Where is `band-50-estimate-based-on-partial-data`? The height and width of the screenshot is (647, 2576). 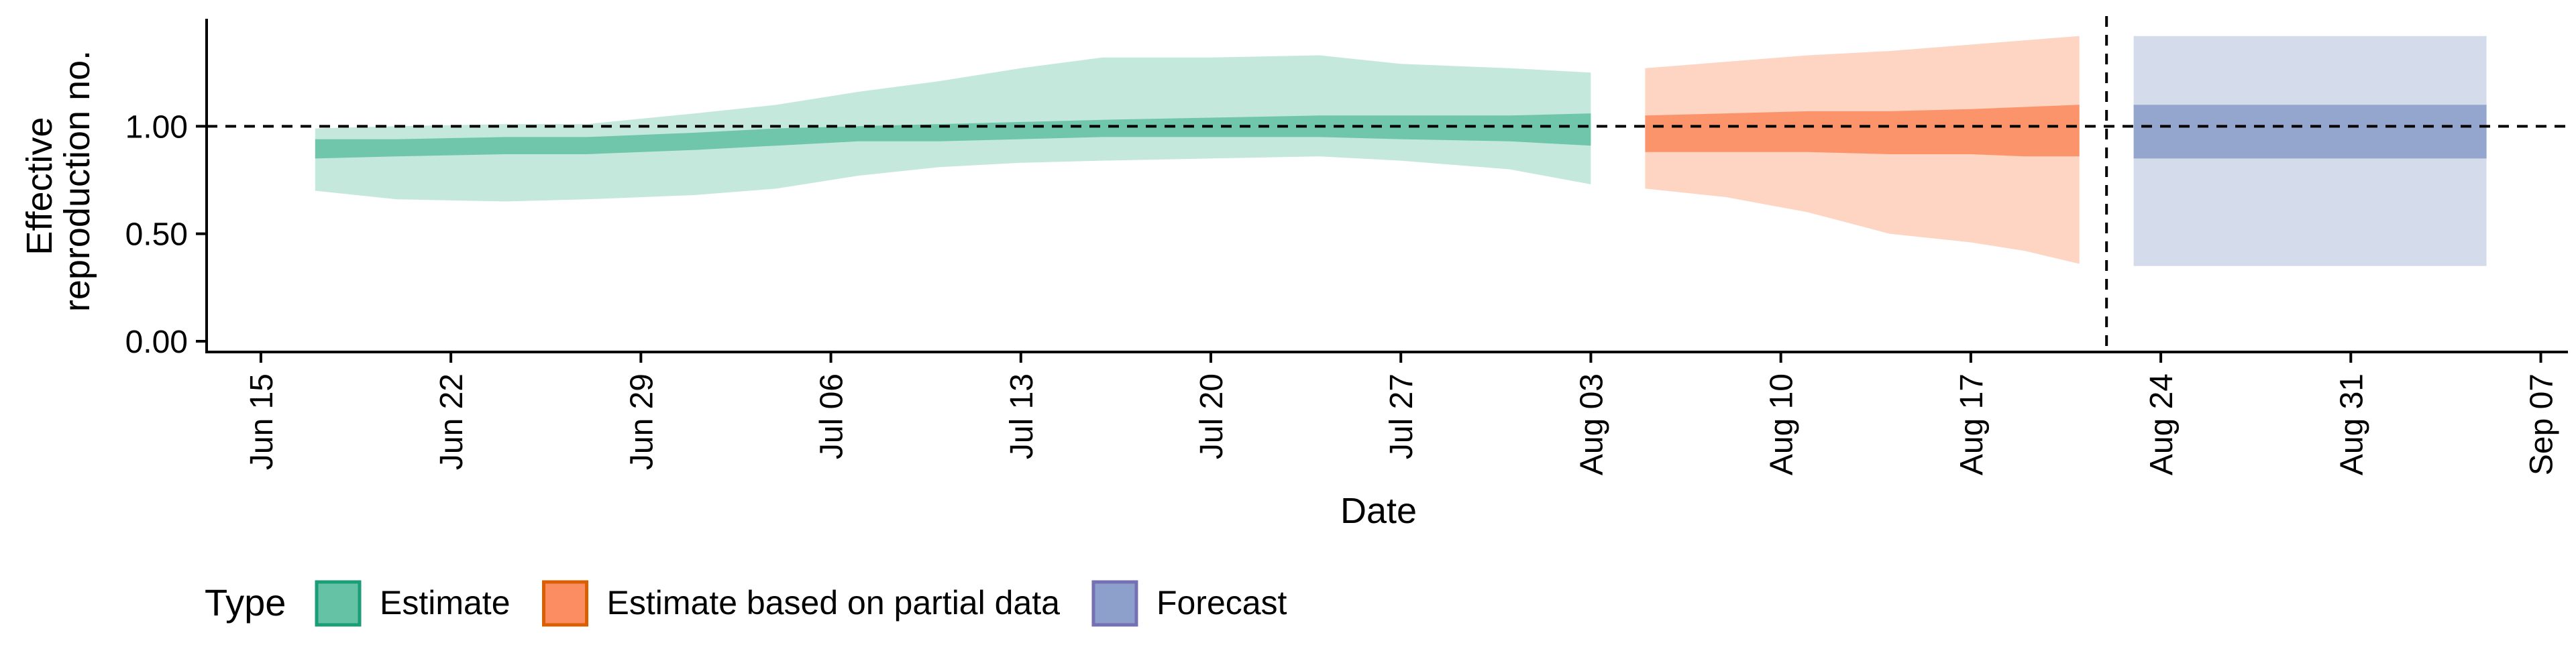 band-50-estimate-based-on-partial-data is located at coordinates (1862, 131).